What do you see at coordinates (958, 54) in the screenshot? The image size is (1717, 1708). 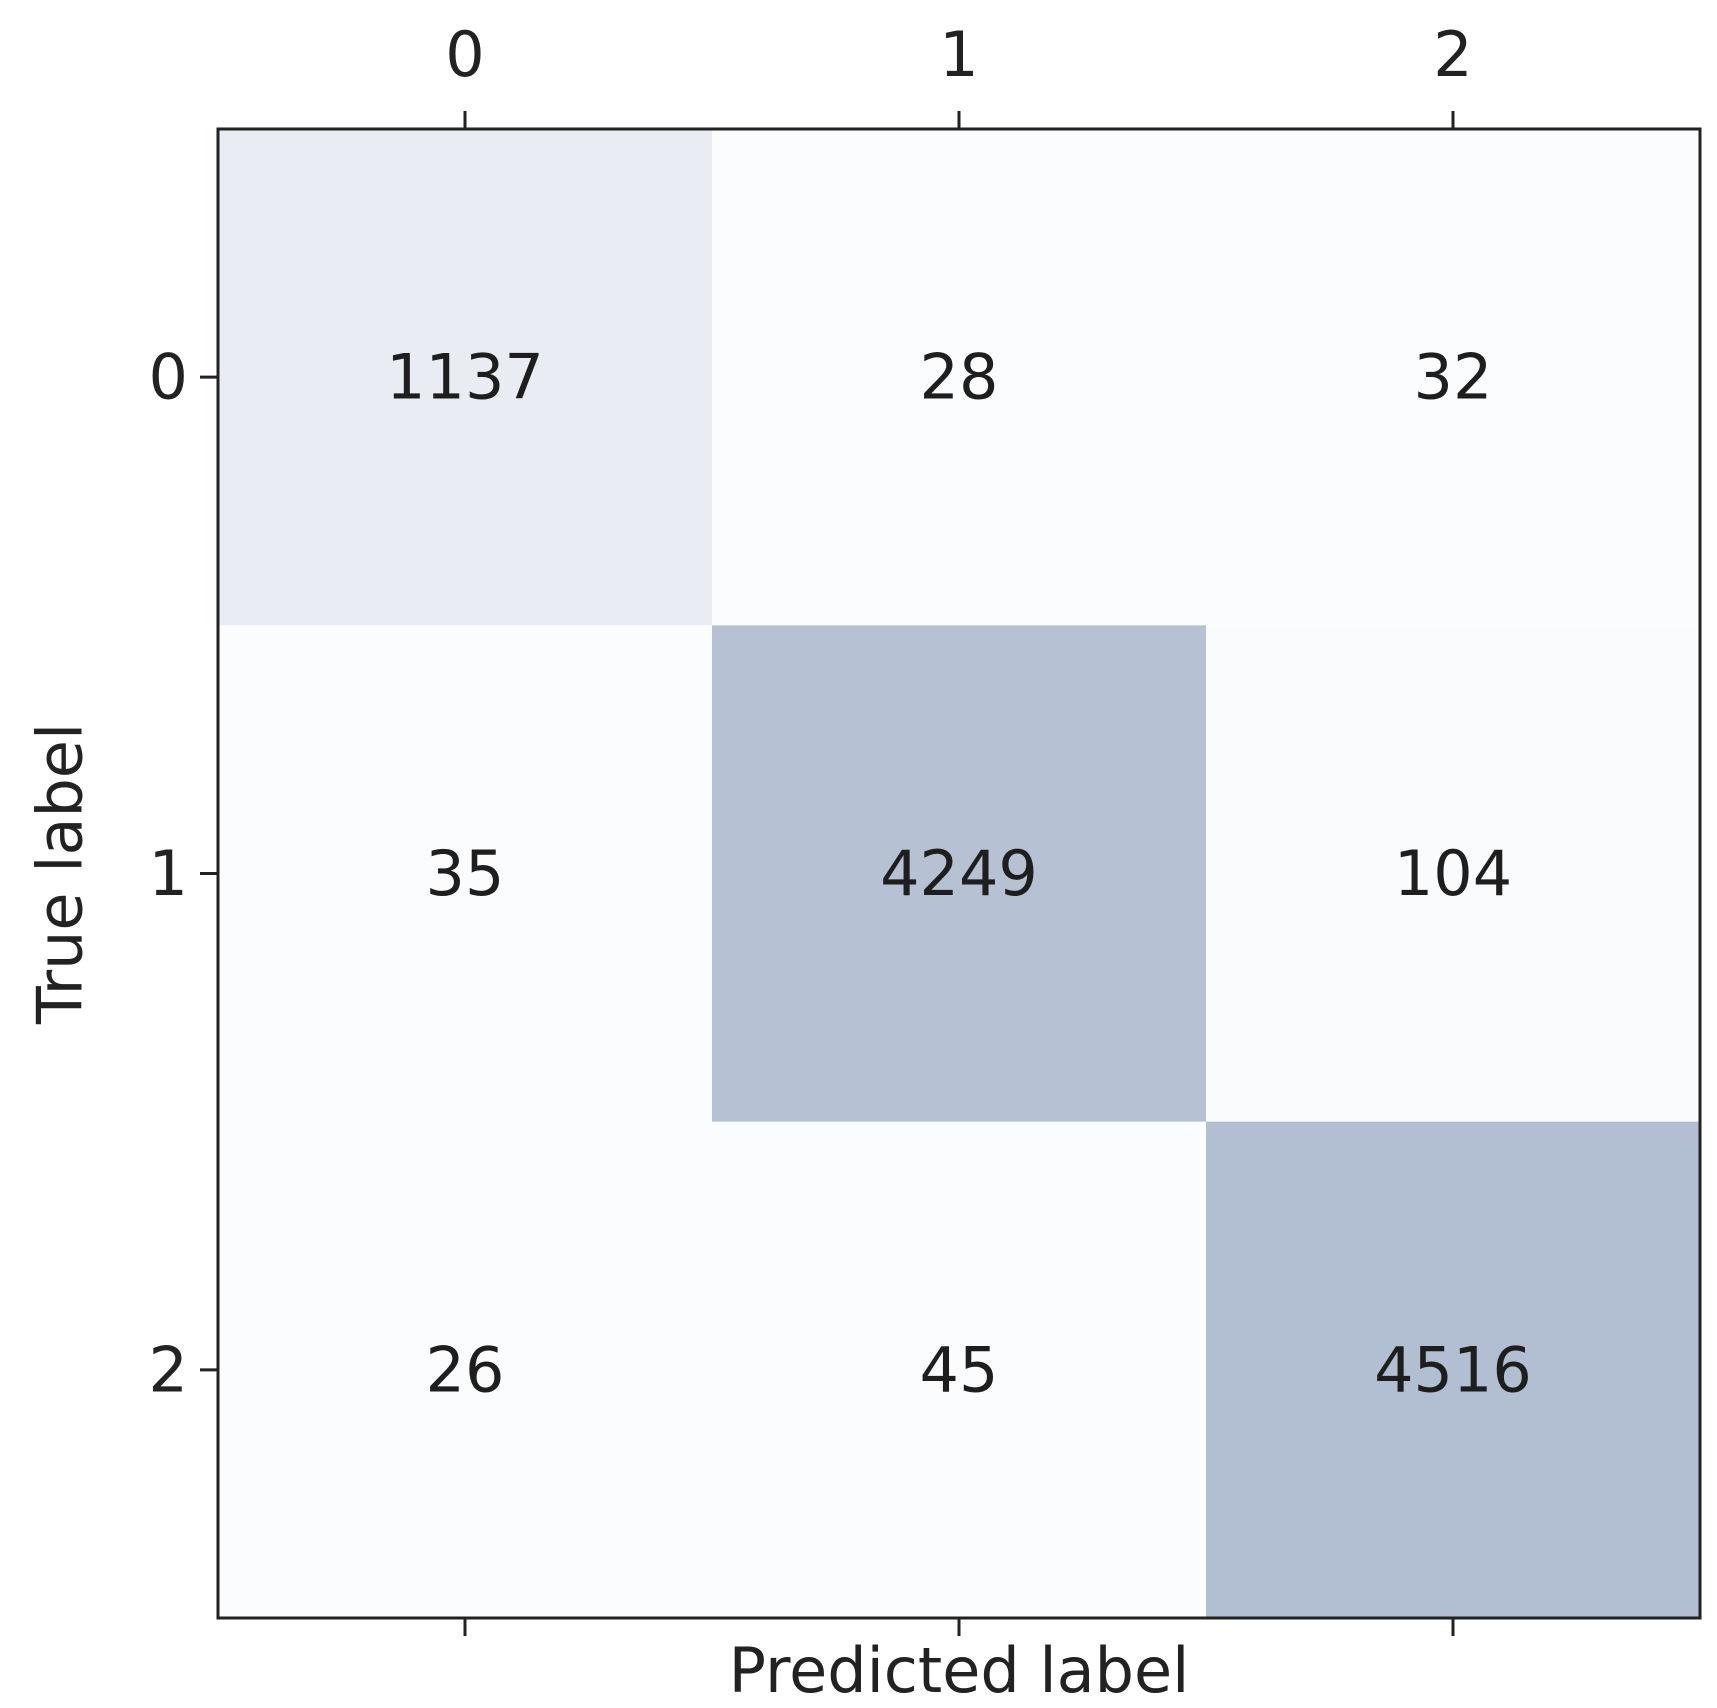 I see `x-tick-label-1: 1` at bounding box center [958, 54].